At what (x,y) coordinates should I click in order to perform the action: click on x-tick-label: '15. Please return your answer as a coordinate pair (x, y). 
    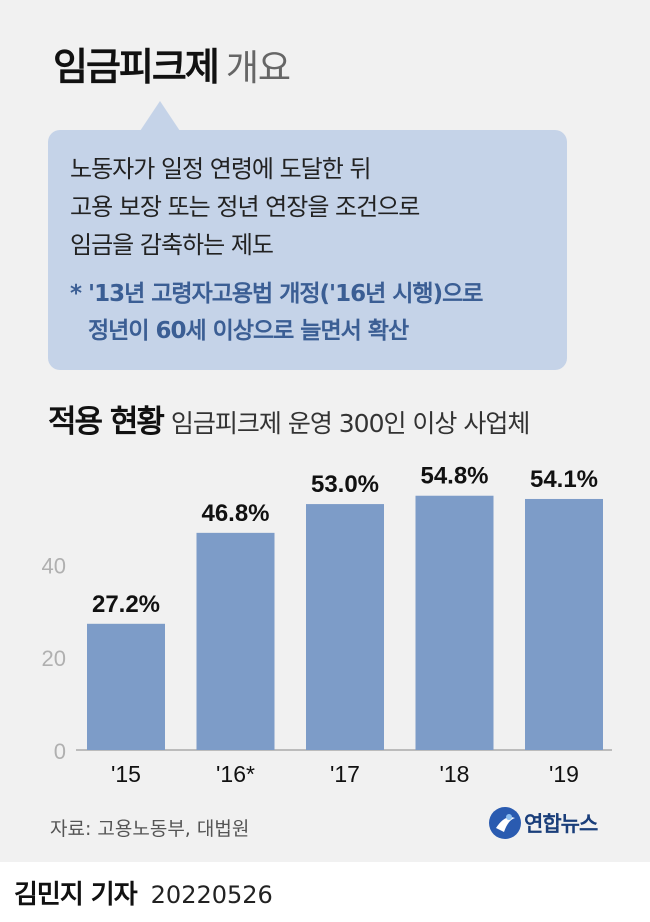
    Looking at the image, I should click on (126, 774).